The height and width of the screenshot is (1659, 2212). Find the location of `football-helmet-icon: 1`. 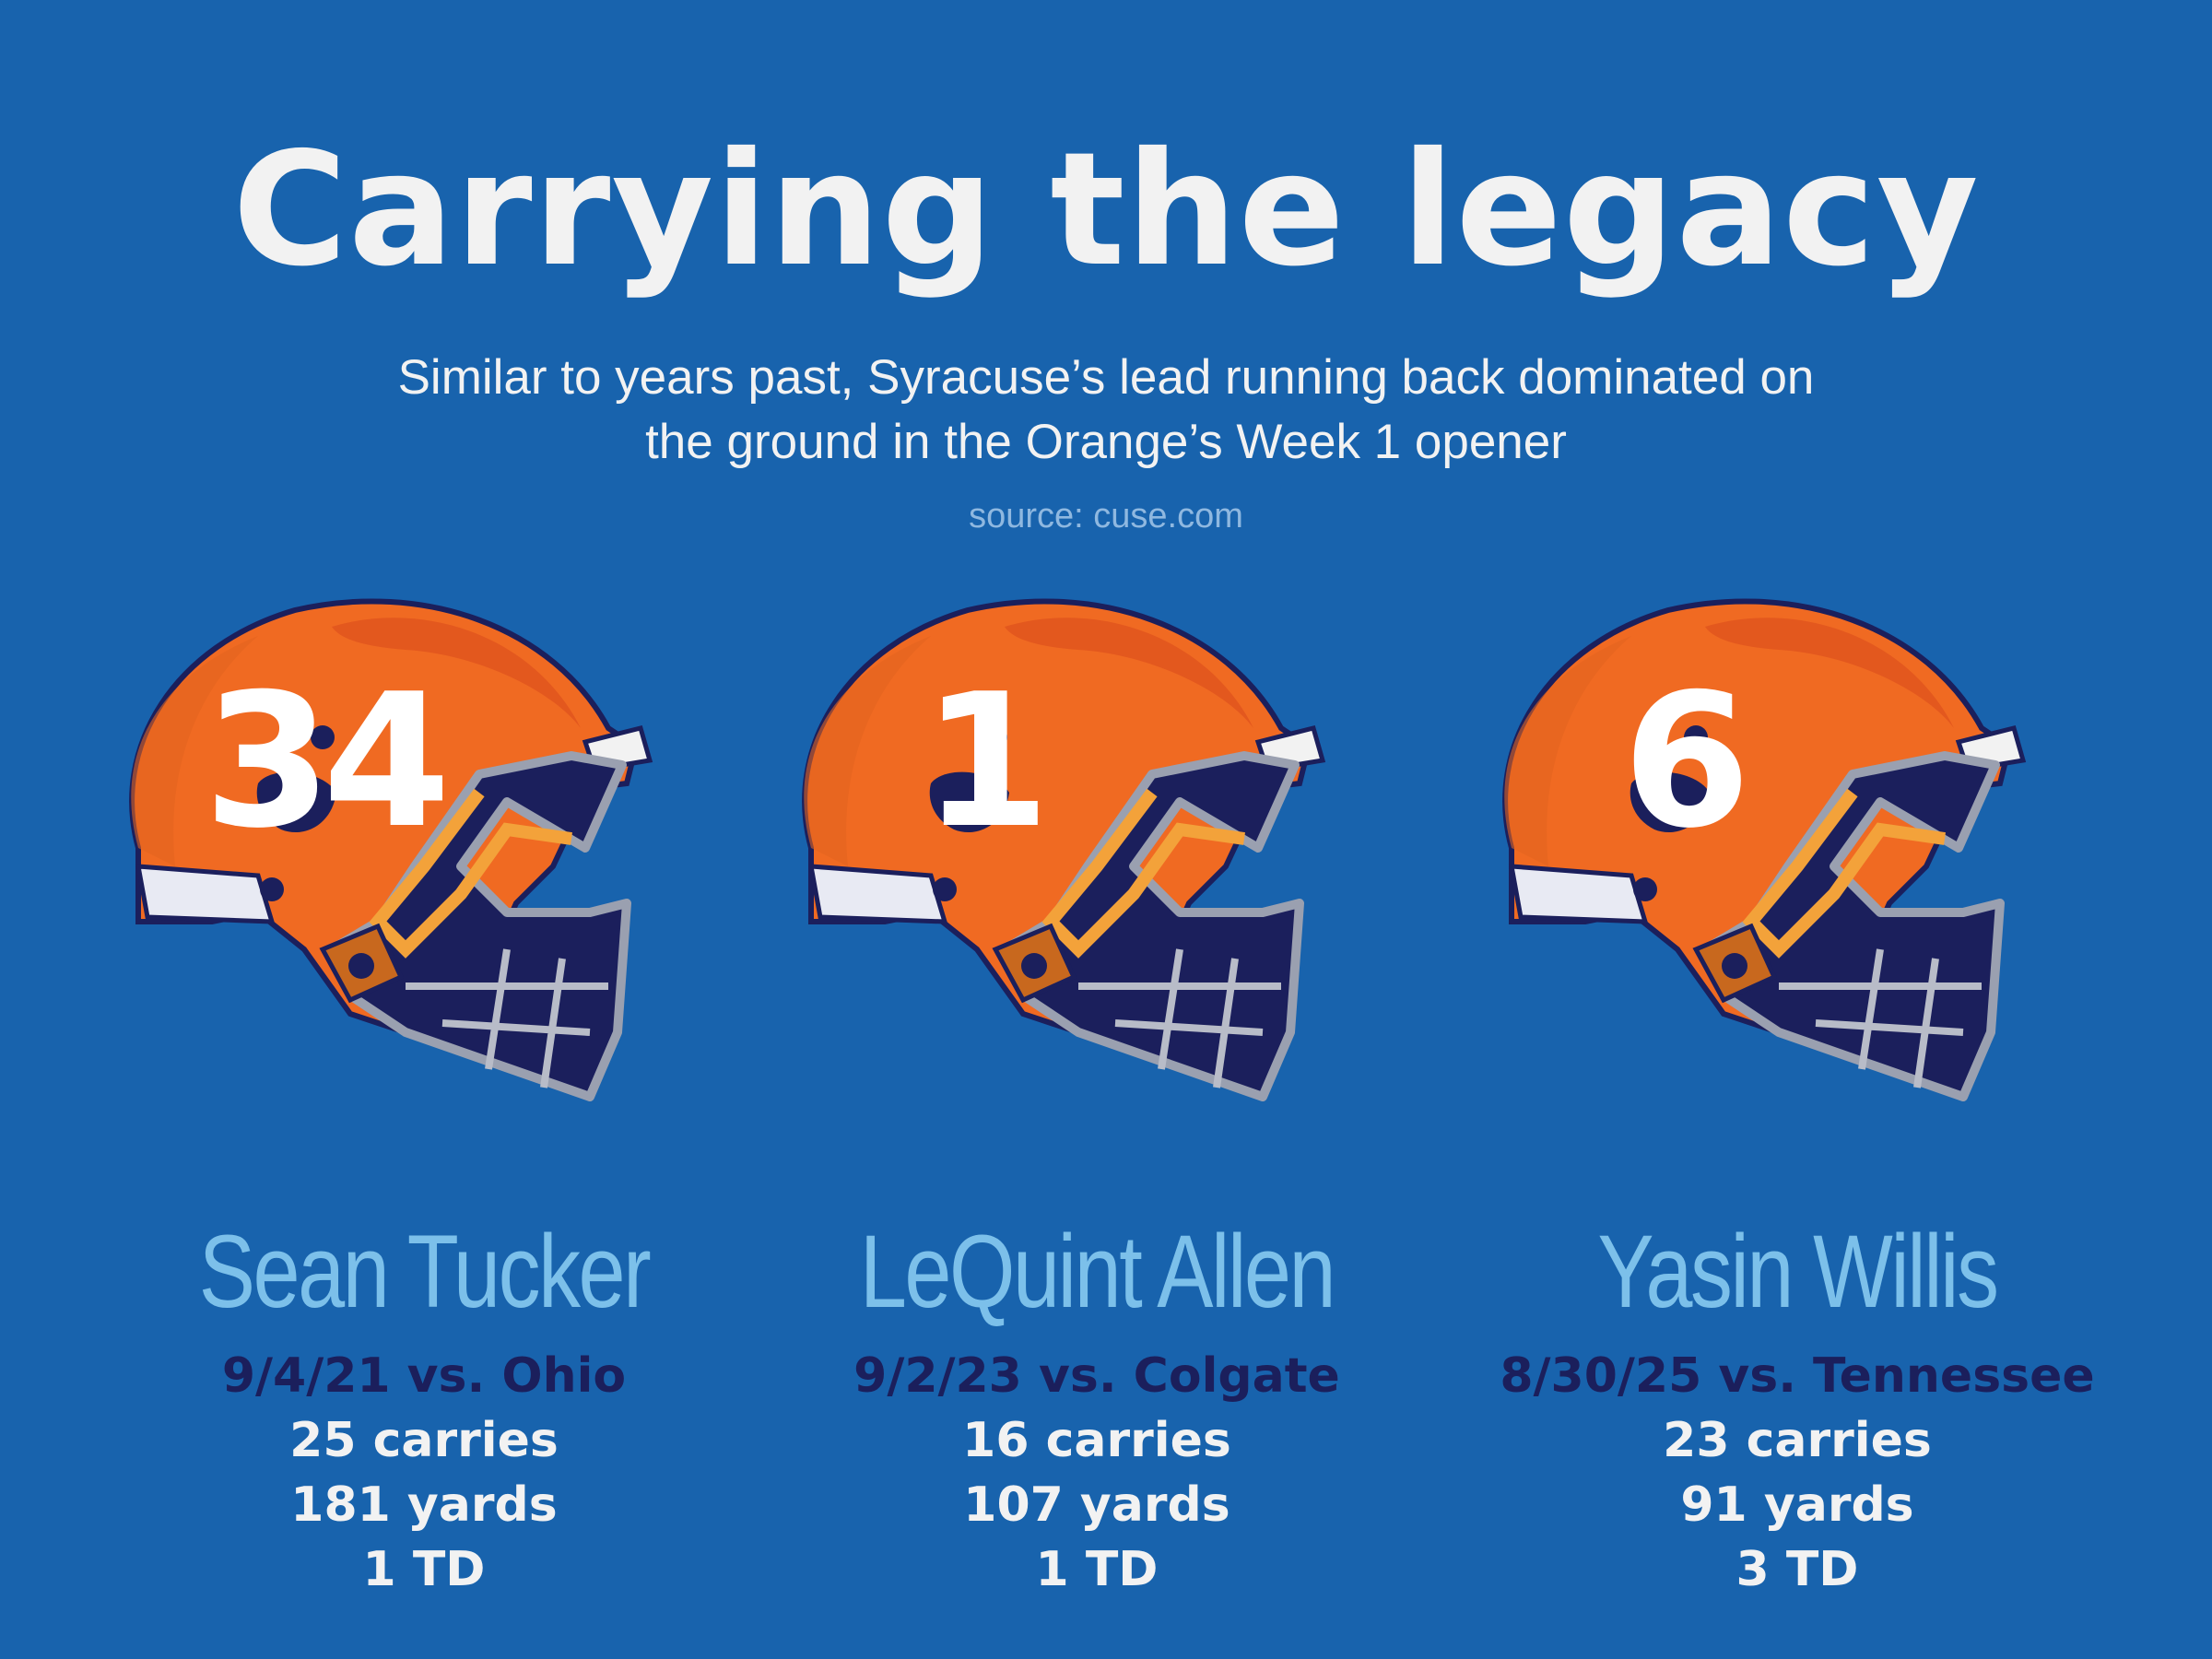

football-helmet-icon: 1 is located at coordinates (1064, 849).